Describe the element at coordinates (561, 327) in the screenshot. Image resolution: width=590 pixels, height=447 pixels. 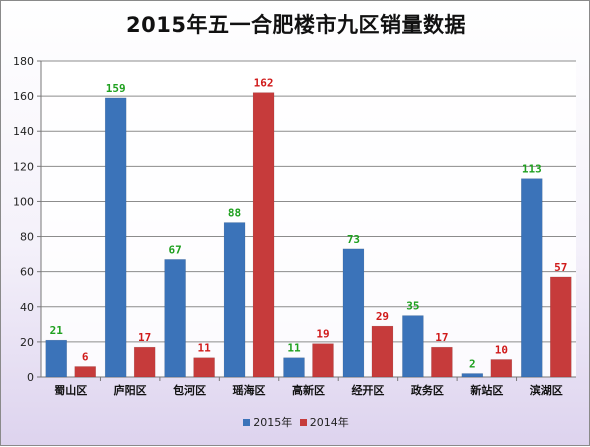
I see `bar-2014年-滨湖区` at that location.